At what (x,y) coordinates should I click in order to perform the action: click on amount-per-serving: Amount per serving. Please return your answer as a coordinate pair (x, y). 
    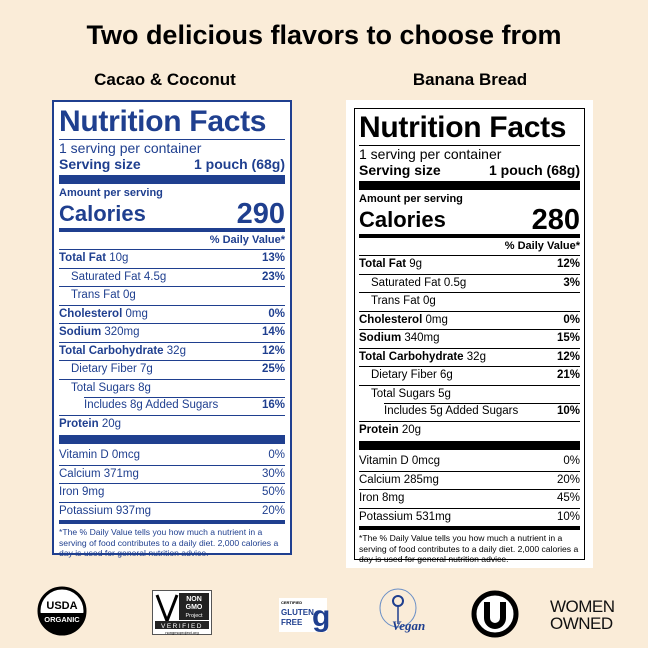
    Looking at the image, I should click on (411, 199).